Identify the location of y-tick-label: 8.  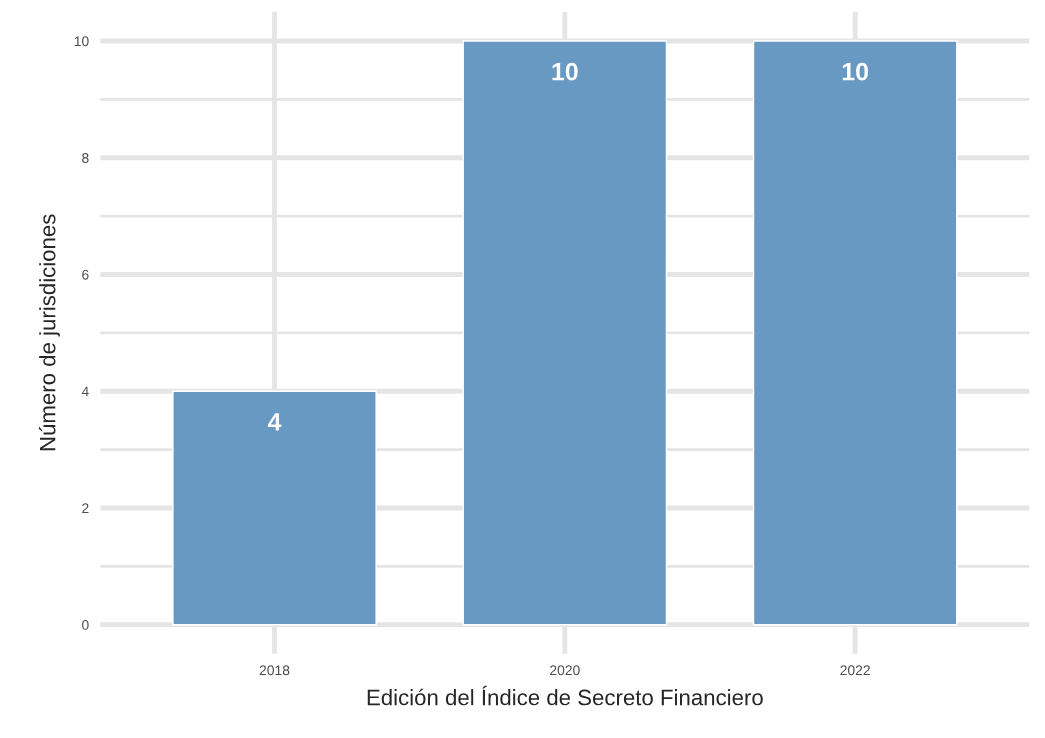
(85, 158).